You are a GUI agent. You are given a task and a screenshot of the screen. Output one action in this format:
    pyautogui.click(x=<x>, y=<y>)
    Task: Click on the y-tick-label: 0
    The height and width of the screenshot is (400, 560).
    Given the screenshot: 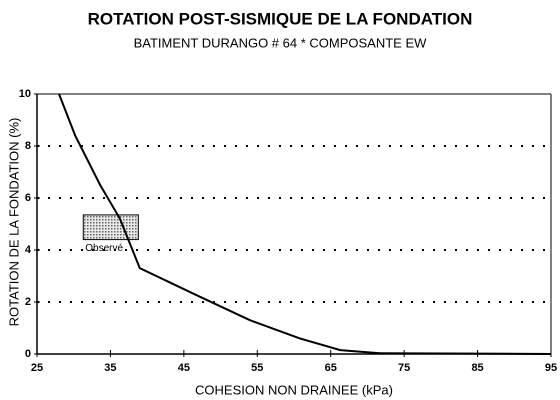 What is the action you would take?
    pyautogui.click(x=28, y=354)
    